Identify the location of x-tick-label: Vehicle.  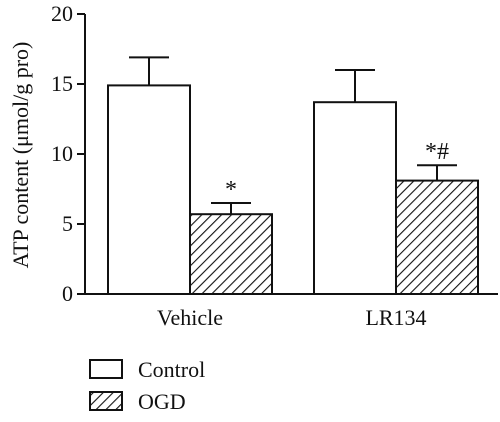
(190, 317).